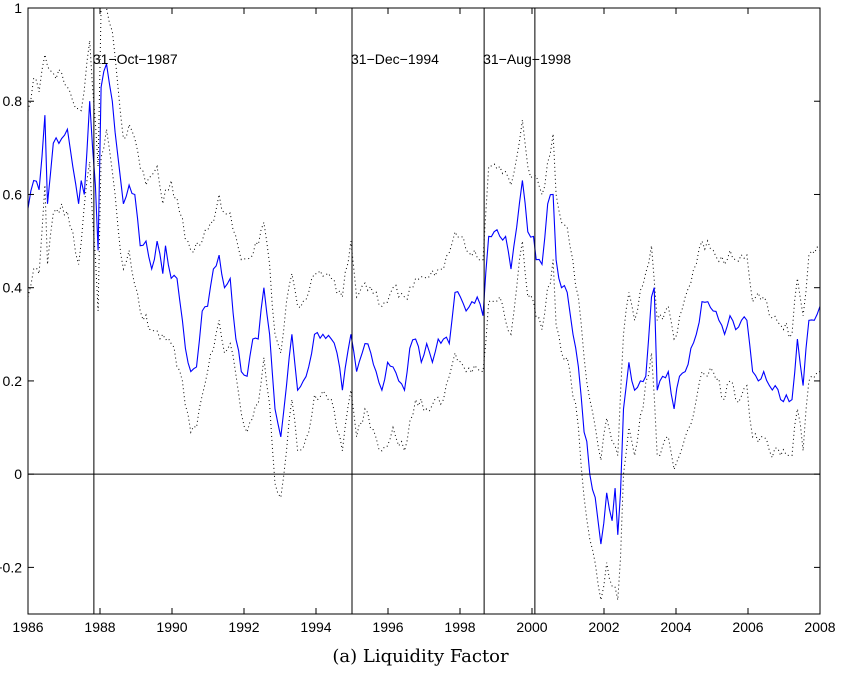 The width and height of the screenshot is (841, 677). What do you see at coordinates (18, 474) in the screenshot?
I see `y-tick-label: 0` at bounding box center [18, 474].